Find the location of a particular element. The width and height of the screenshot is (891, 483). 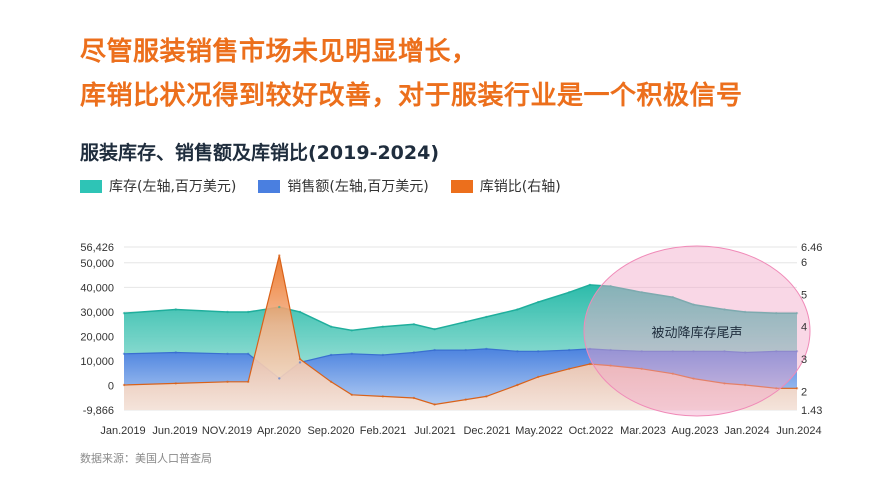

x-tick-10: Mar.2023 is located at coordinates (643, 431).